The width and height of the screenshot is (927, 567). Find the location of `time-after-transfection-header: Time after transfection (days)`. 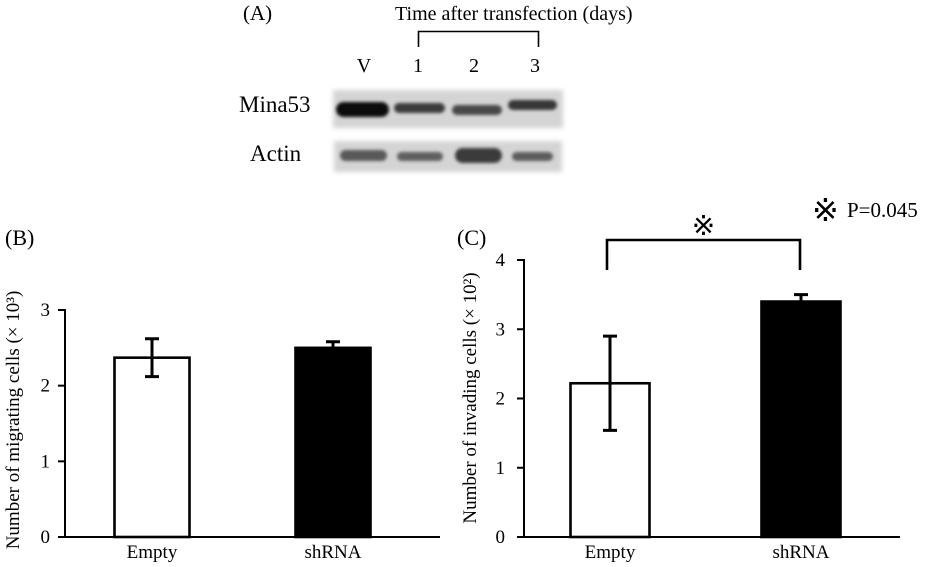

time-after-transfection-header: Time after transfection (days) is located at coordinates (514, 14).